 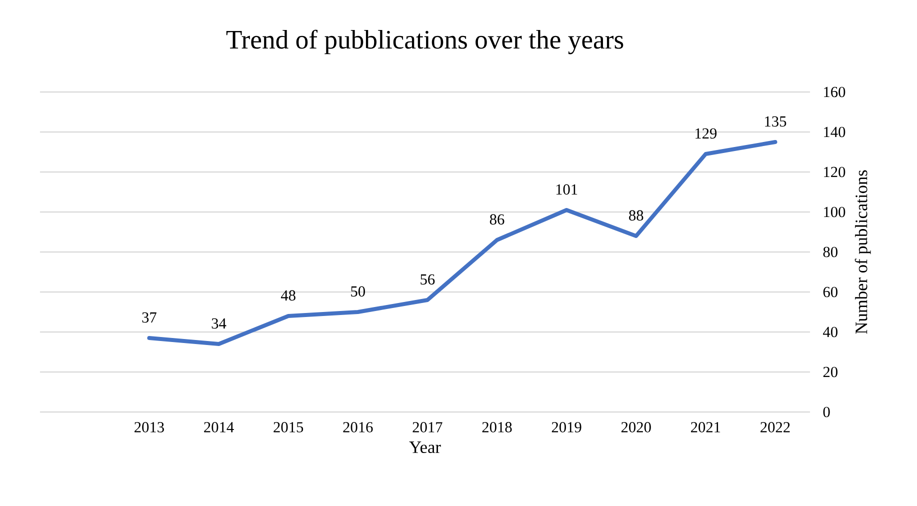 What do you see at coordinates (830, 252) in the screenshot?
I see `y-tick-label: 80` at bounding box center [830, 252].